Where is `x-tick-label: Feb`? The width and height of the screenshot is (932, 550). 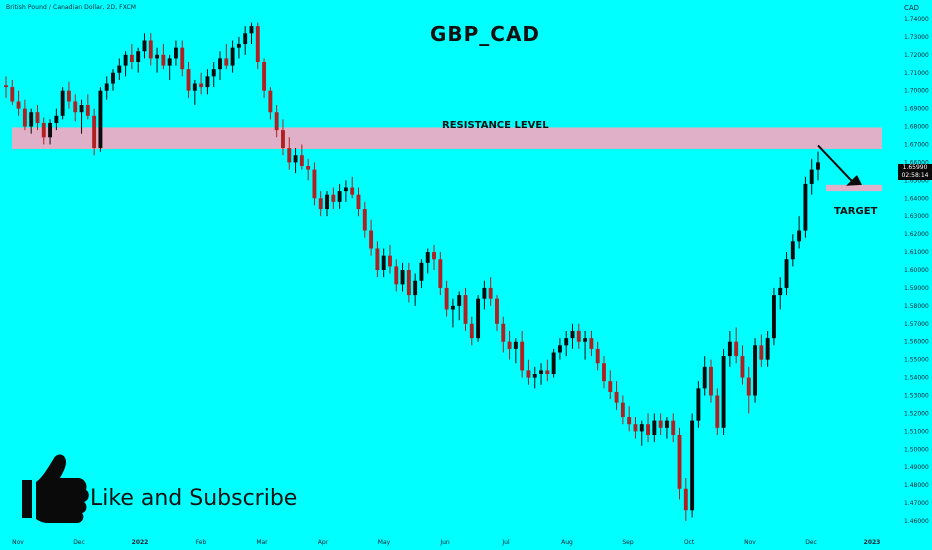
x-tick-label: Feb is located at coordinates (201, 542).